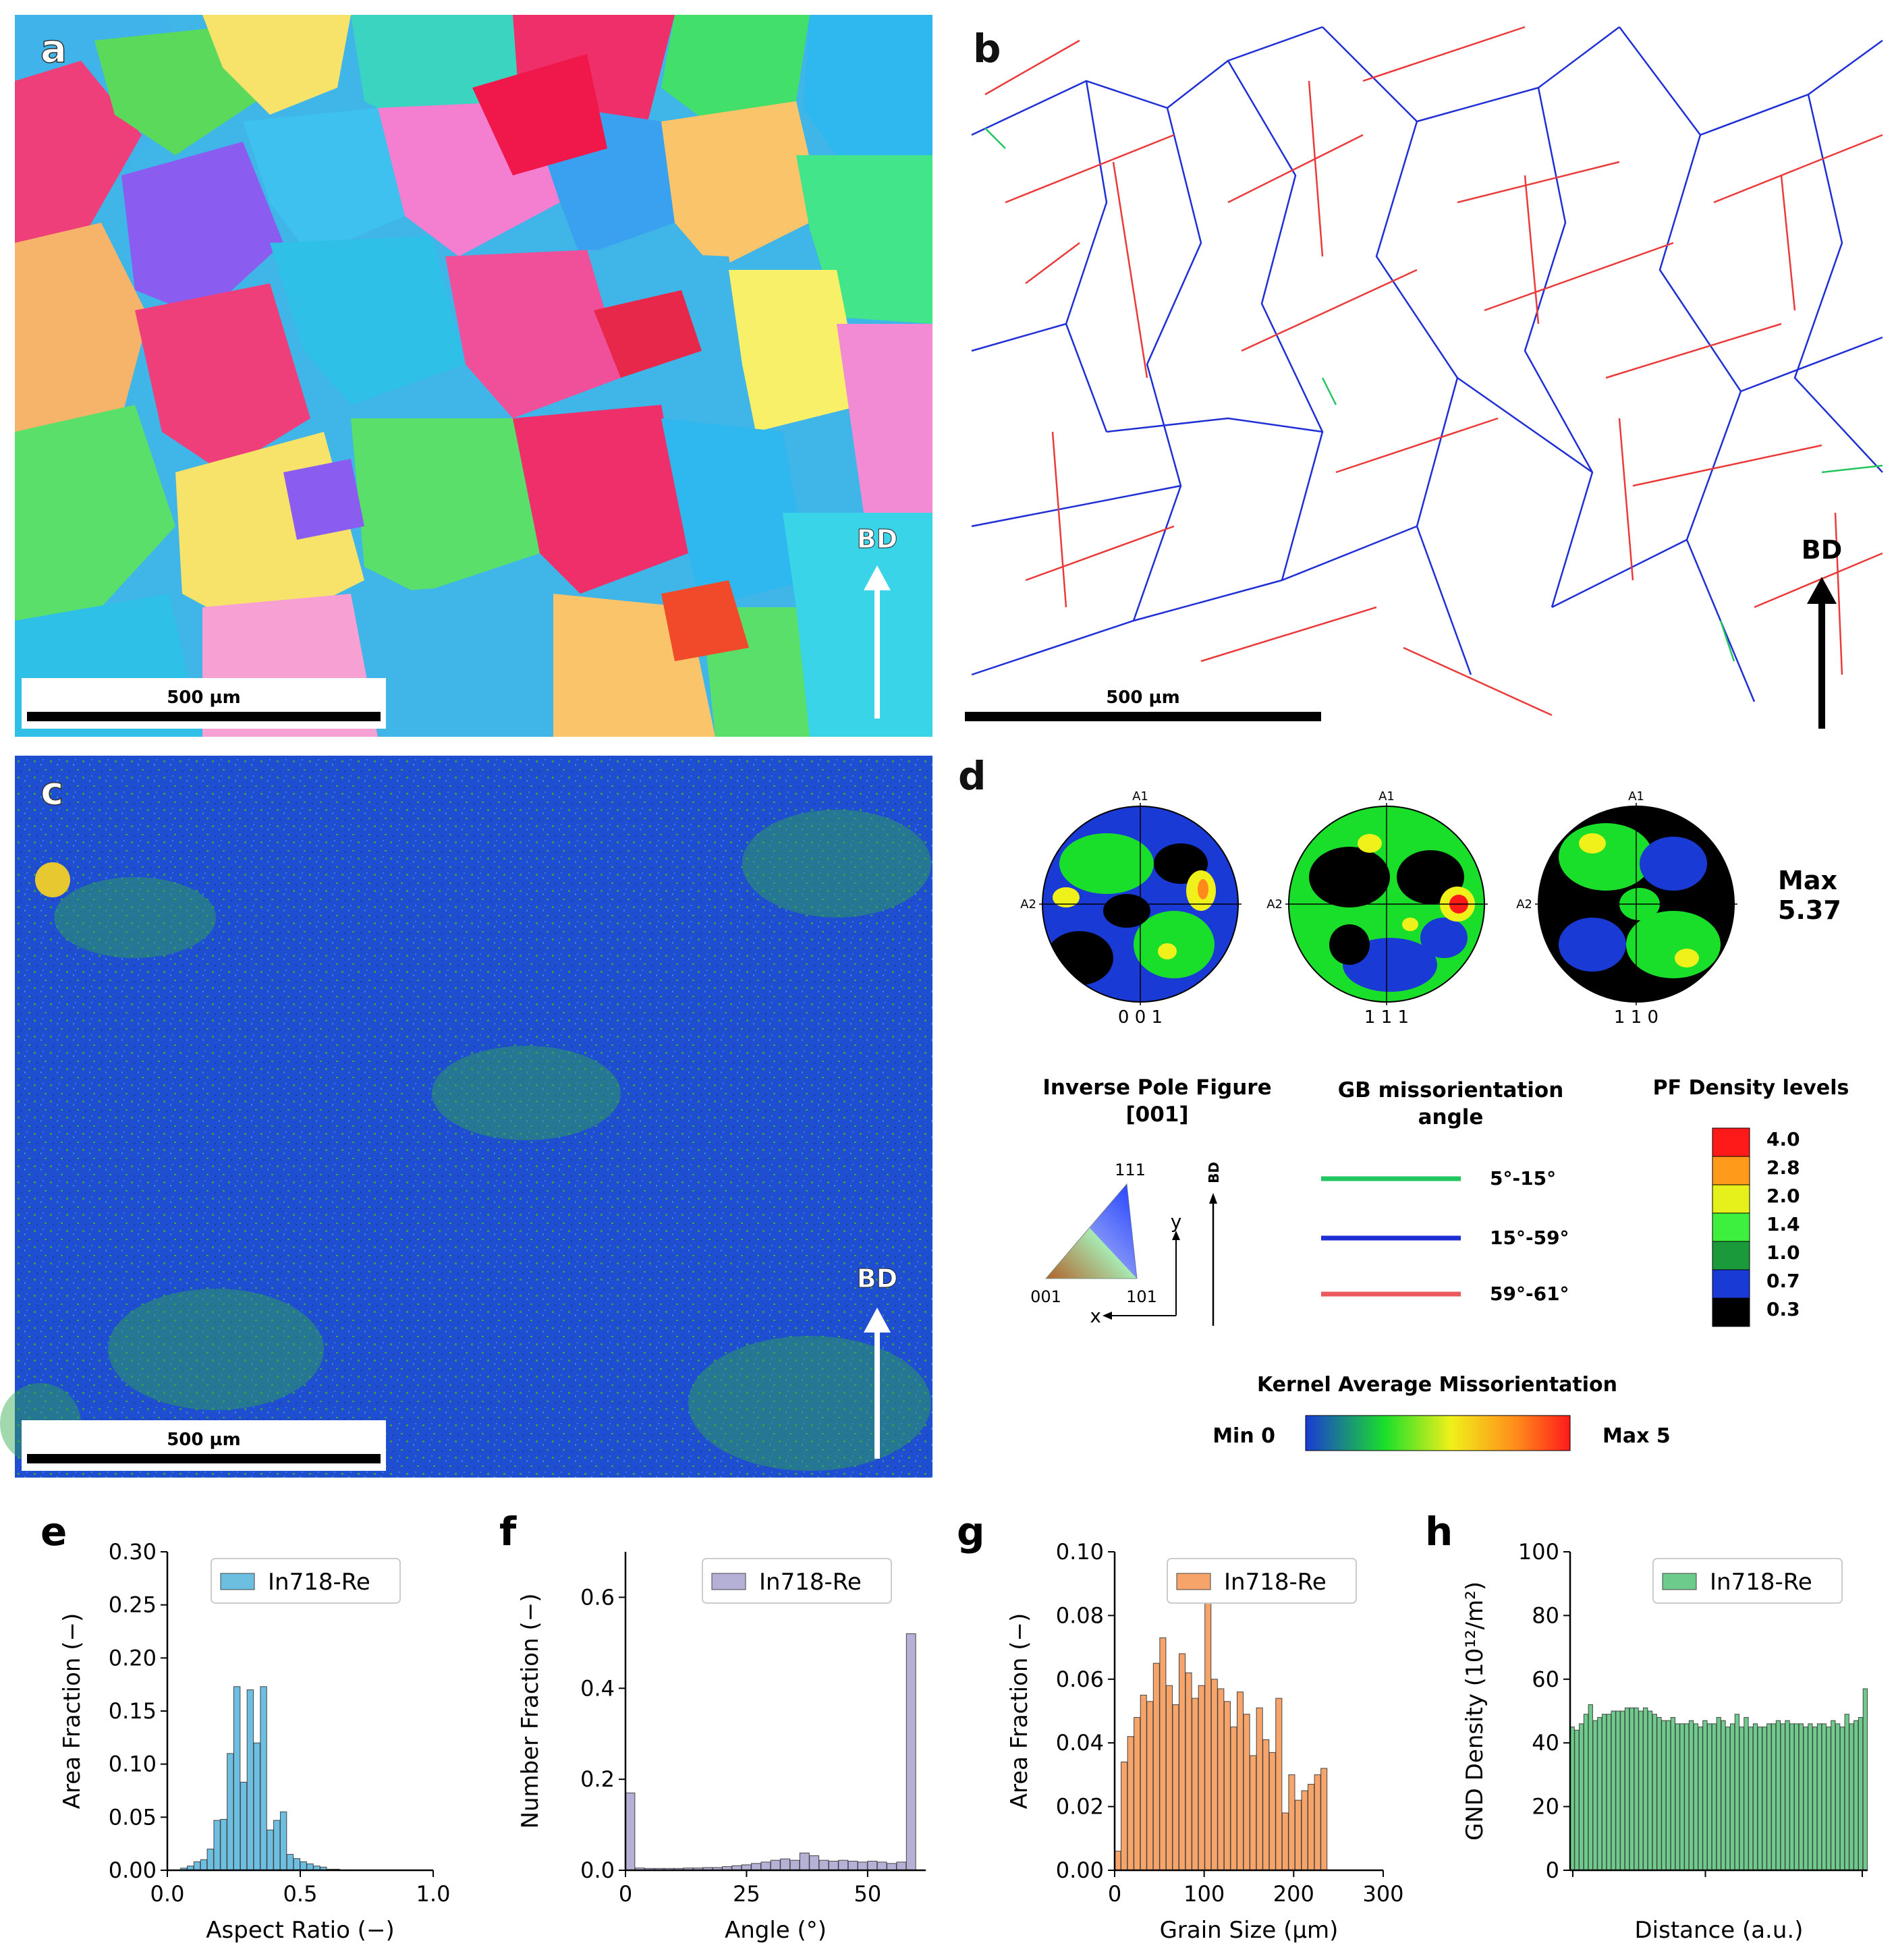 Image resolution: width=1896 pixels, height=1960 pixels. What do you see at coordinates (1382, 1894) in the screenshot?
I see `x-tick-label: 300` at bounding box center [1382, 1894].